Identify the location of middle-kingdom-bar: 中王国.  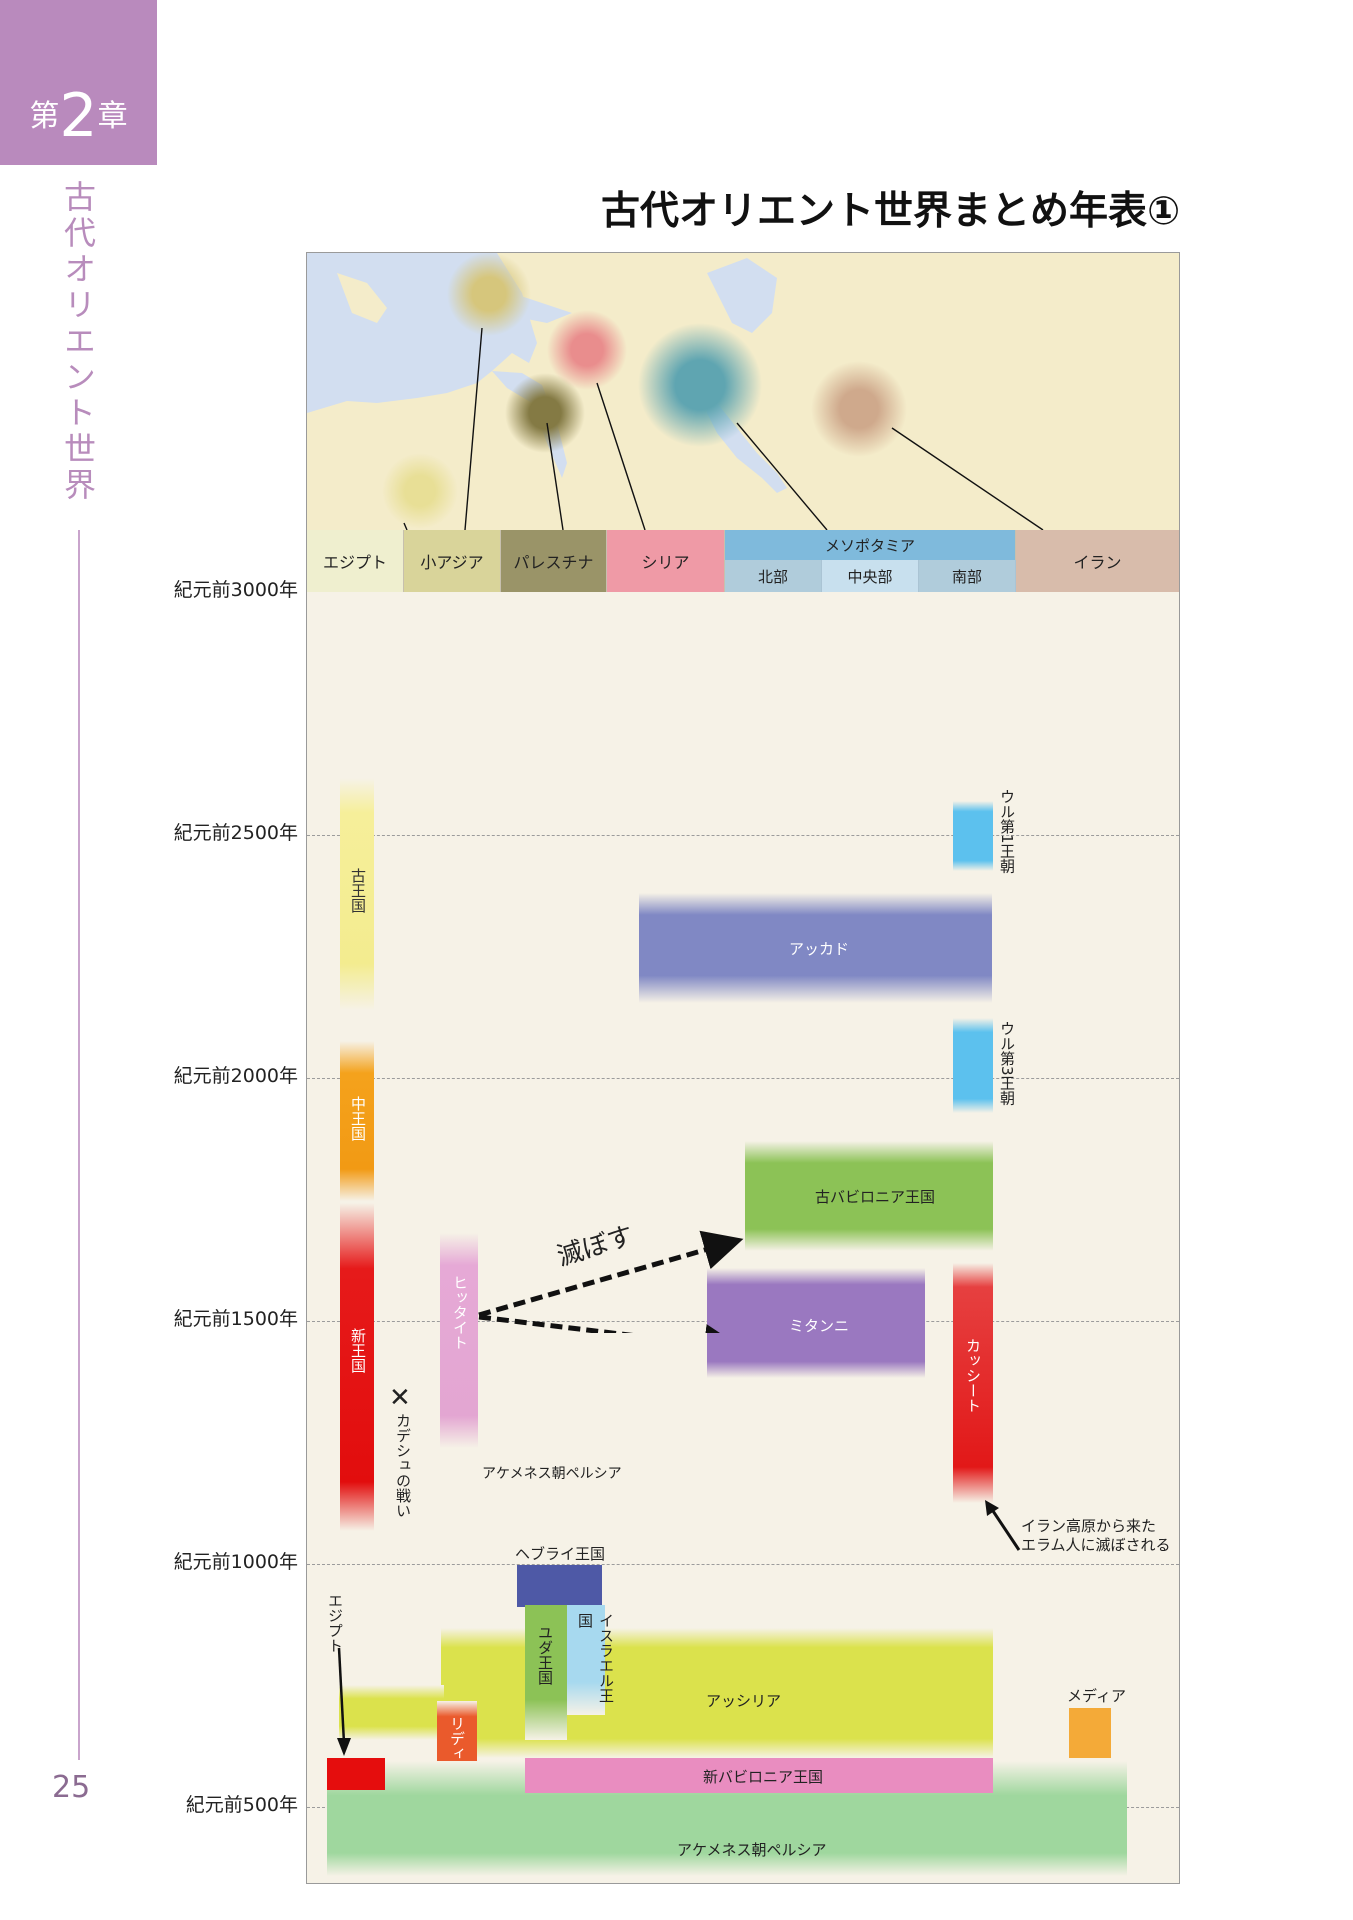
(357, 1121).